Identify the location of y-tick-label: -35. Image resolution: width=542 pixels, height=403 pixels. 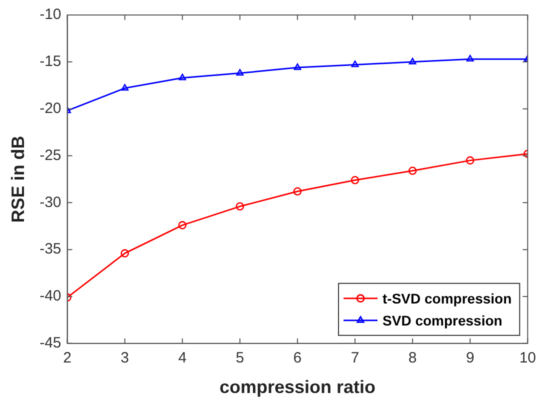
(51, 249).